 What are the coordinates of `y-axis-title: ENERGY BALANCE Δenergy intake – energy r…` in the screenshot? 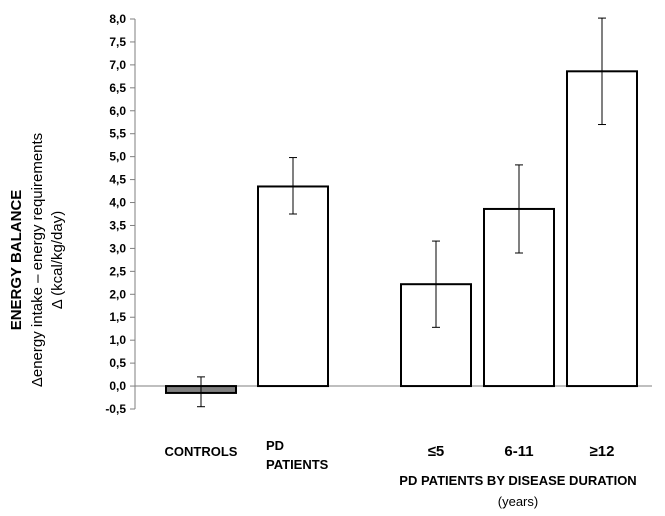 It's located at (37, 260).